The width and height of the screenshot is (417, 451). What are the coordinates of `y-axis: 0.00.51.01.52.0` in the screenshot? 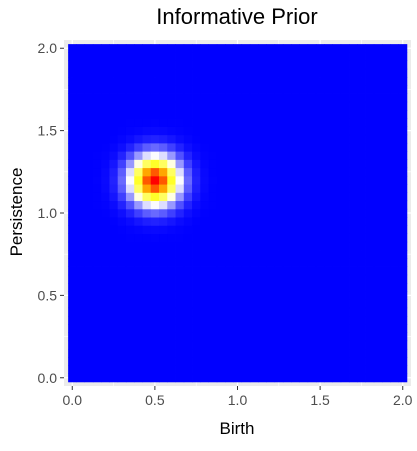 It's located at (51, 213).